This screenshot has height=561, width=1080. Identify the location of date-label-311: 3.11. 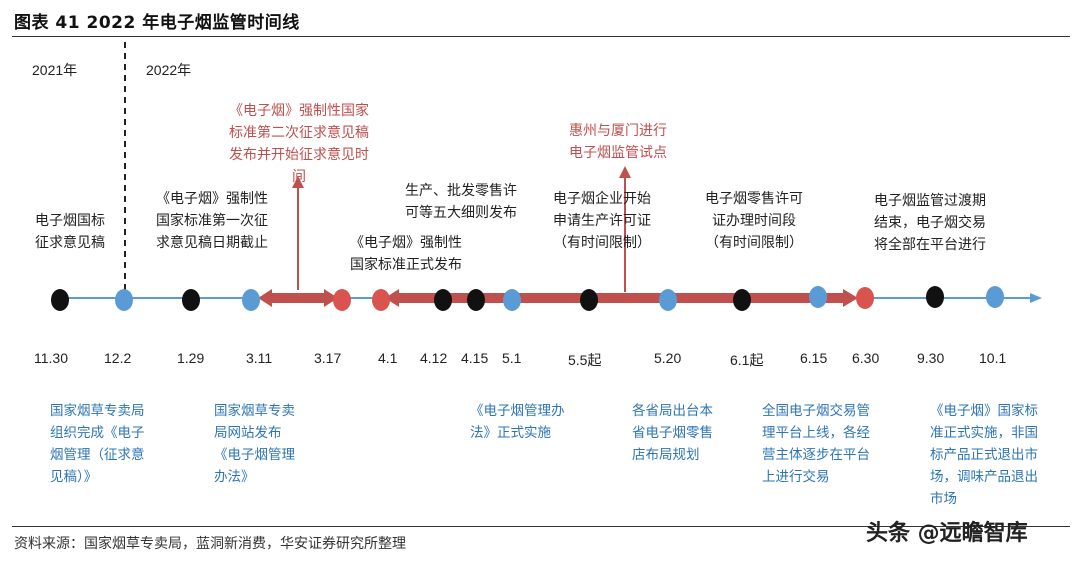
(259, 358).